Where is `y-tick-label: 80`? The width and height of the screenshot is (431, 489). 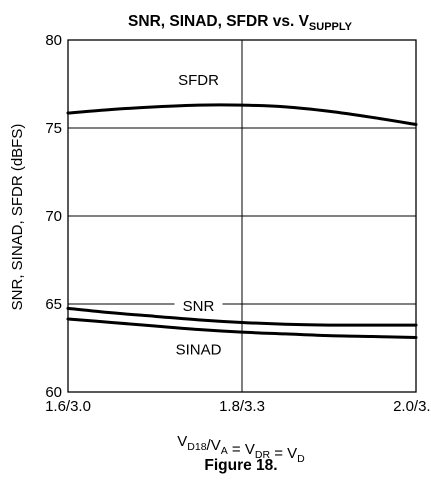
y-tick-label: 80 is located at coordinates (53, 40).